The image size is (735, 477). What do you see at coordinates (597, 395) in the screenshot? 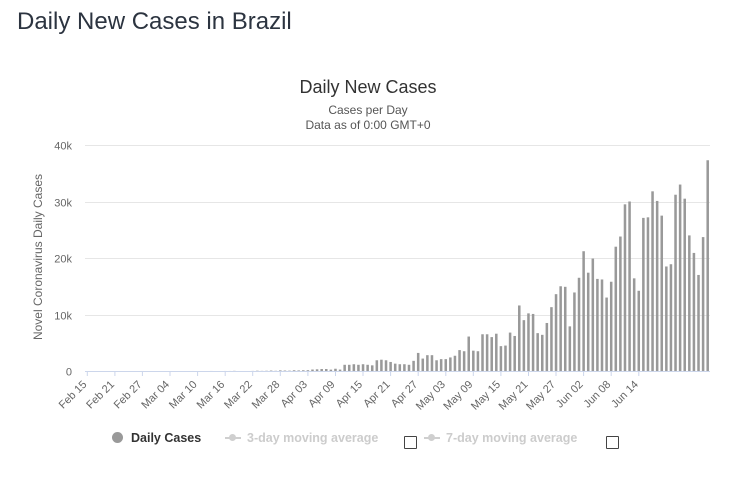
I see `x-tick-label: Jun 08` at bounding box center [597, 395].